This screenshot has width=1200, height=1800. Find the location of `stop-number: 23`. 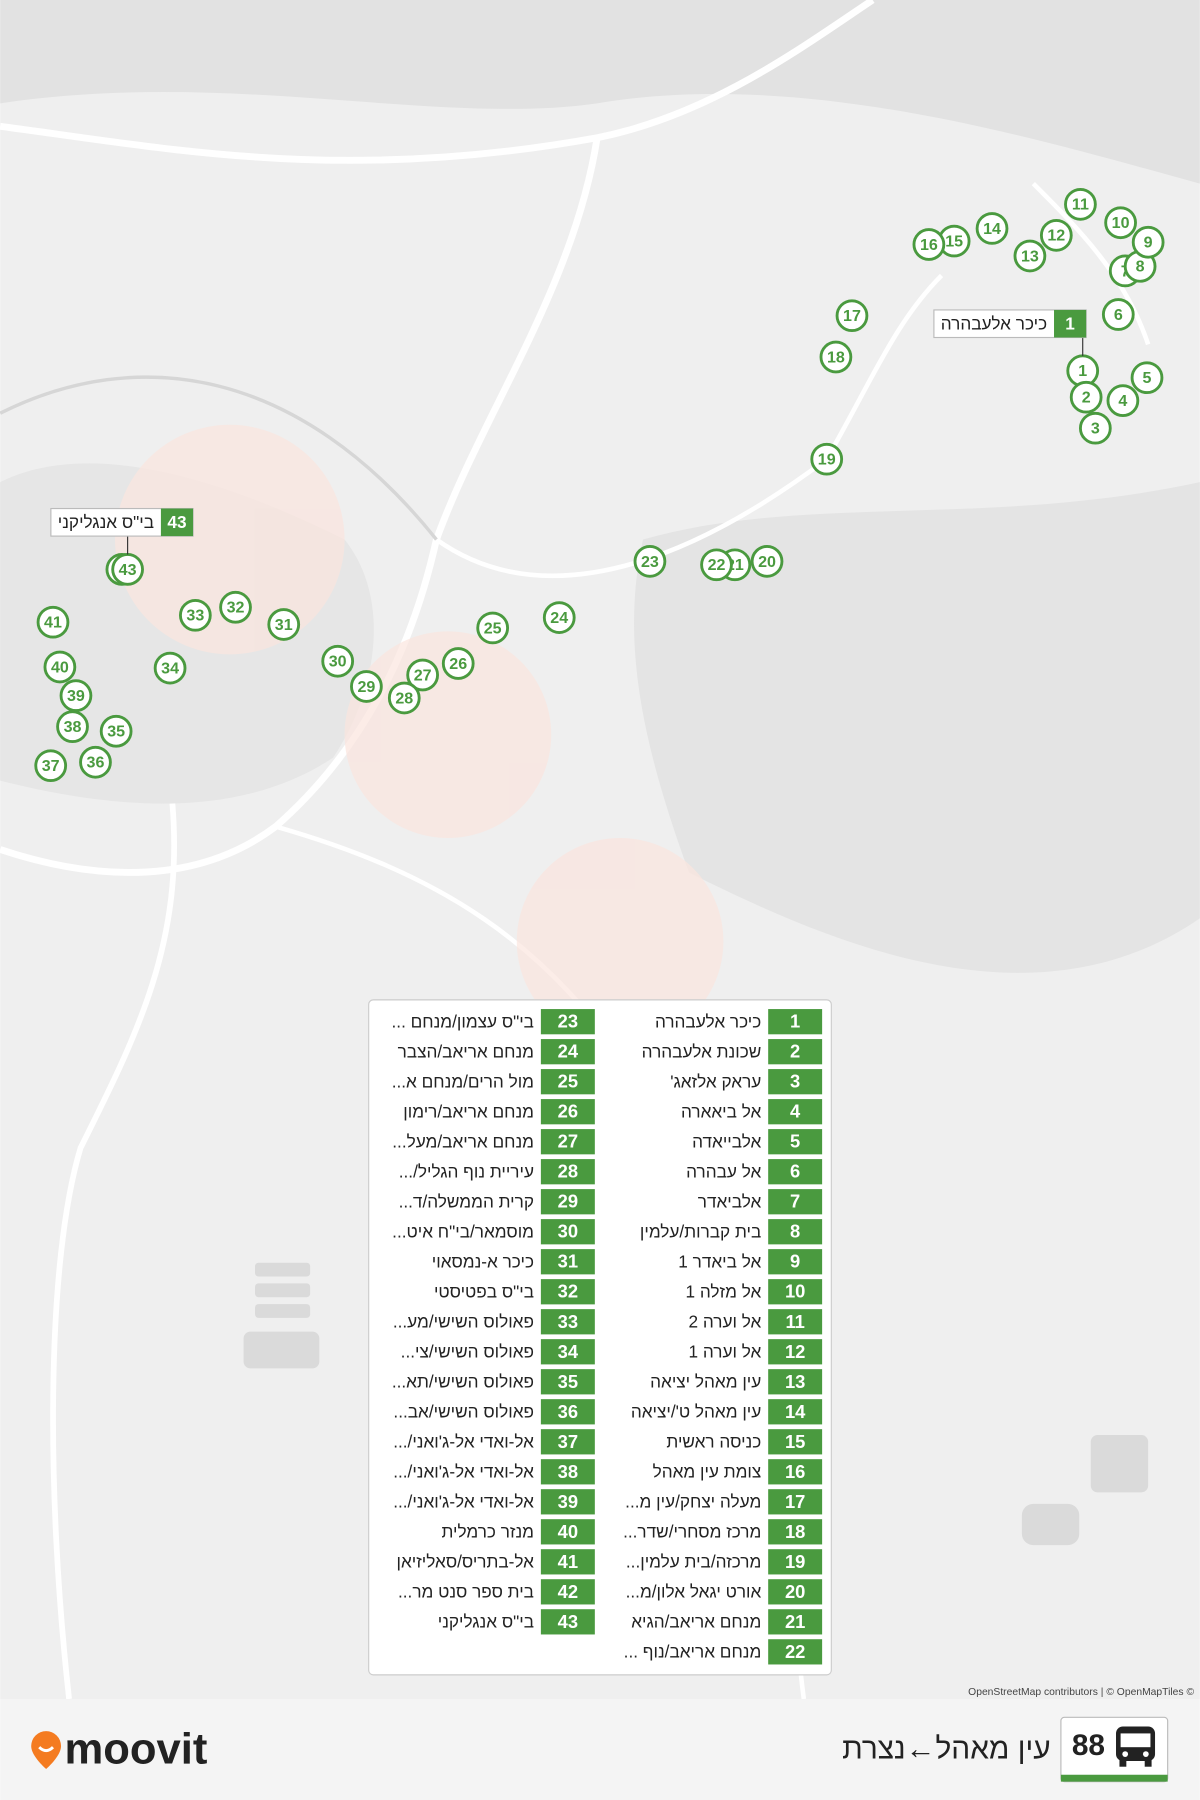

stop-number: 23 is located at coordinates (568, 1021).